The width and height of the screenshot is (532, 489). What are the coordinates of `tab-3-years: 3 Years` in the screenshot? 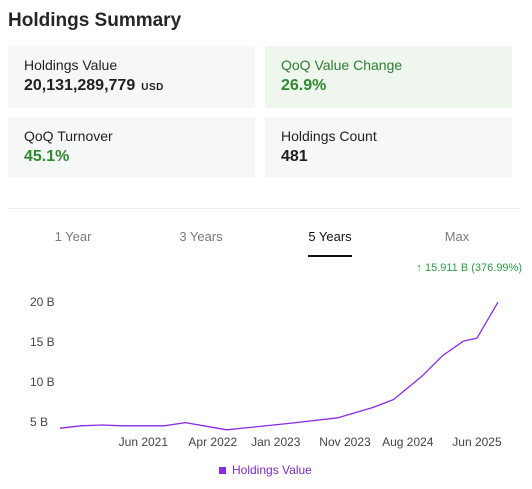 It's located at (201, 236).